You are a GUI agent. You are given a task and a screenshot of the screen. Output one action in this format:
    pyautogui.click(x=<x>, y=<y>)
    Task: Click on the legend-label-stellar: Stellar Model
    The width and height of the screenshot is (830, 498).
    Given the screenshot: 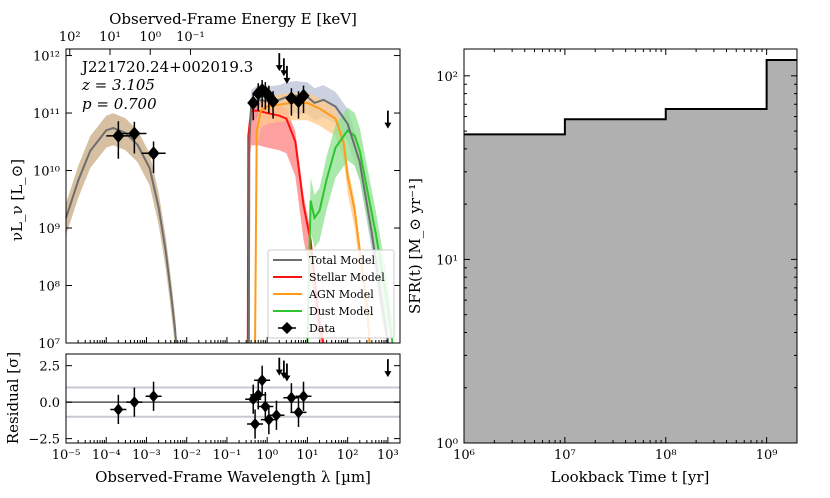 What is the action you would take?
    pyautogui.click(x=347, y=277)
    